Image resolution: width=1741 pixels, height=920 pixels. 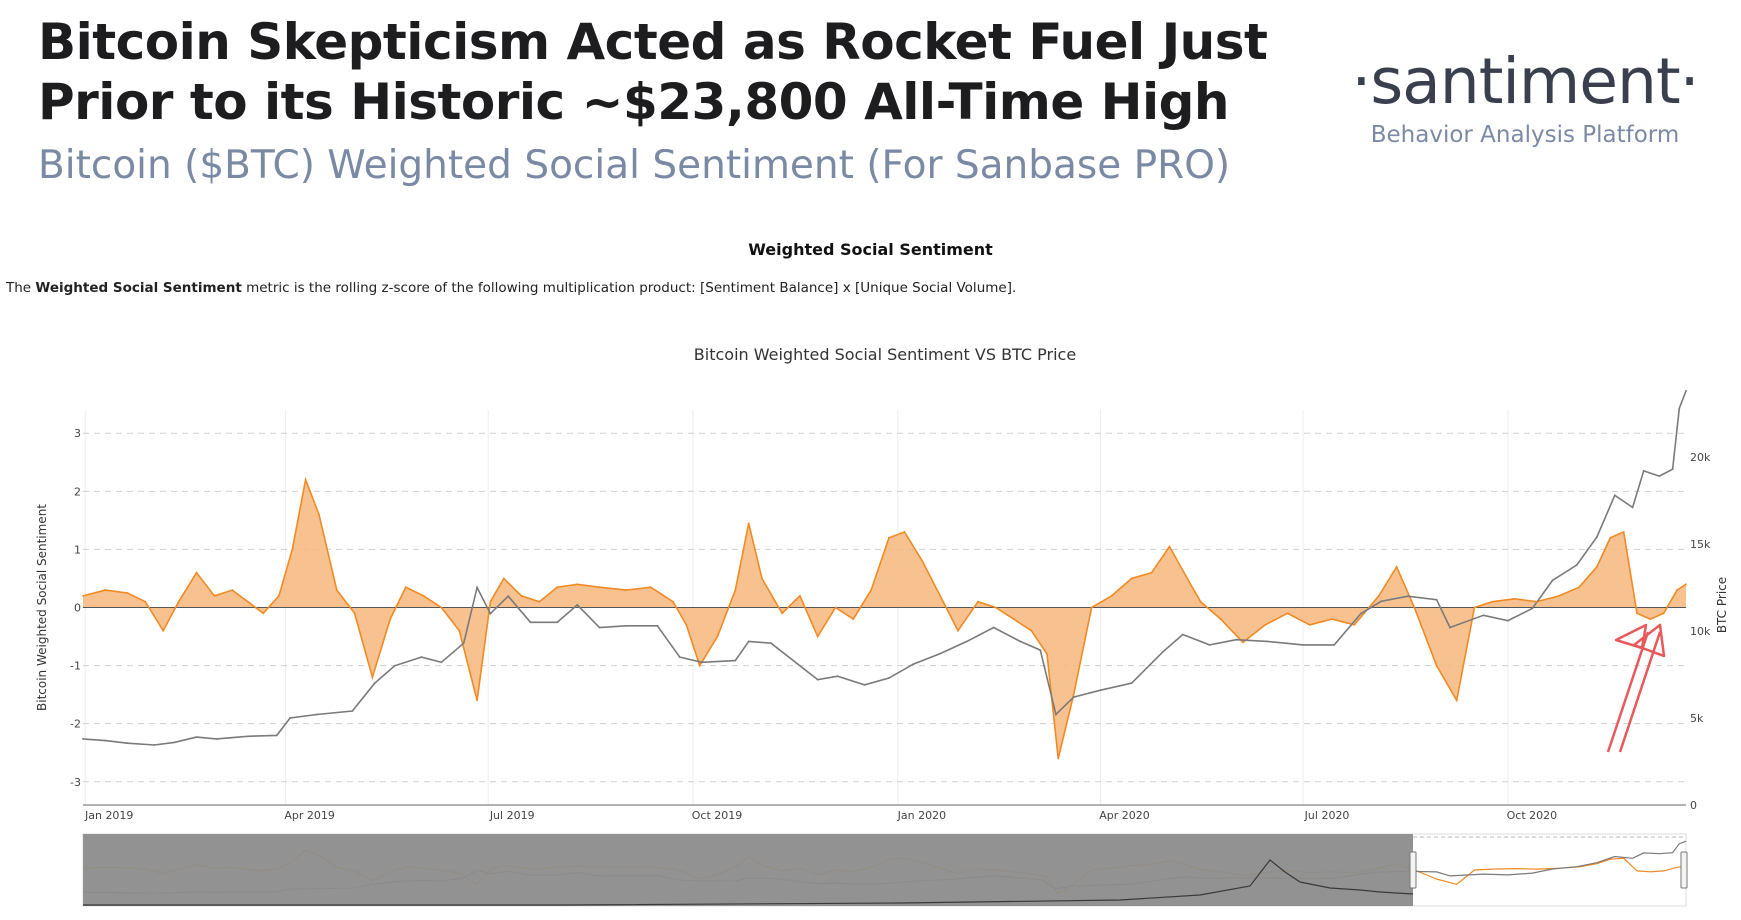 I want to click on navigator-mask, so click(x=748, y=870).